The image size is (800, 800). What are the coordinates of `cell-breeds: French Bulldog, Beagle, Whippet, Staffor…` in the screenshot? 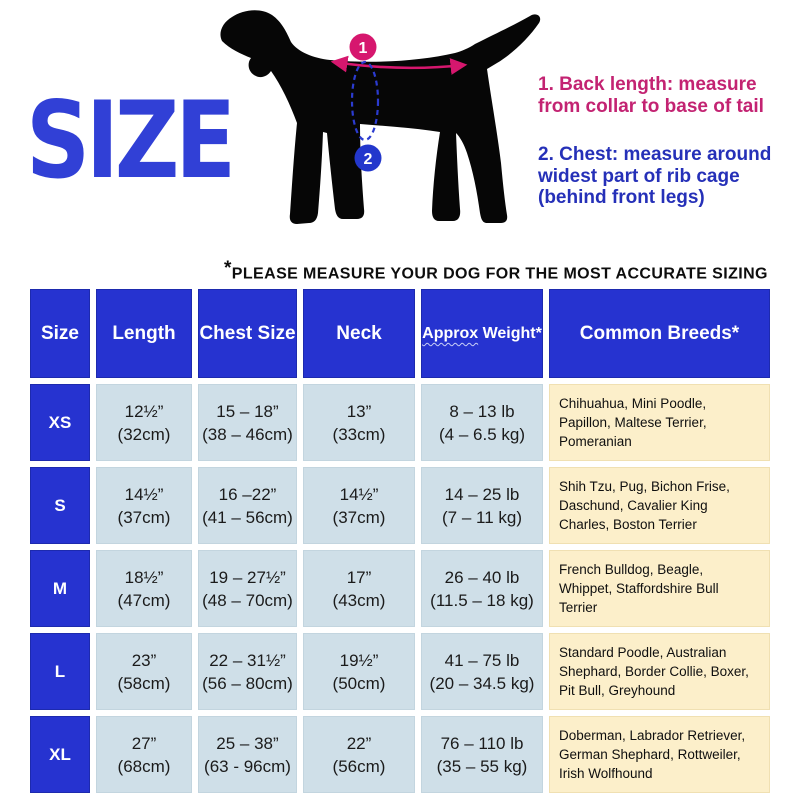 It's located at (659, 589).